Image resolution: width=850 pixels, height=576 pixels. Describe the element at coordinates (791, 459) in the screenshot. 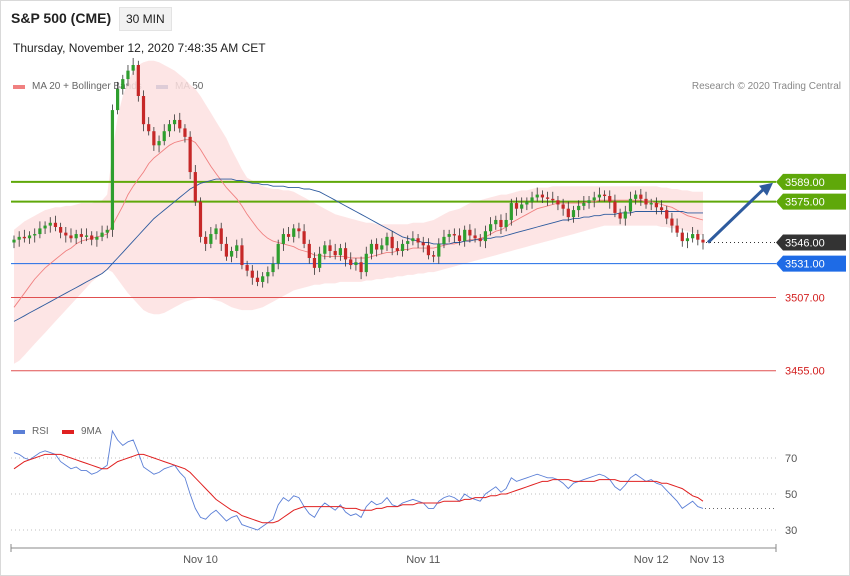

I see `rsi-tick-label: 70` at that location.